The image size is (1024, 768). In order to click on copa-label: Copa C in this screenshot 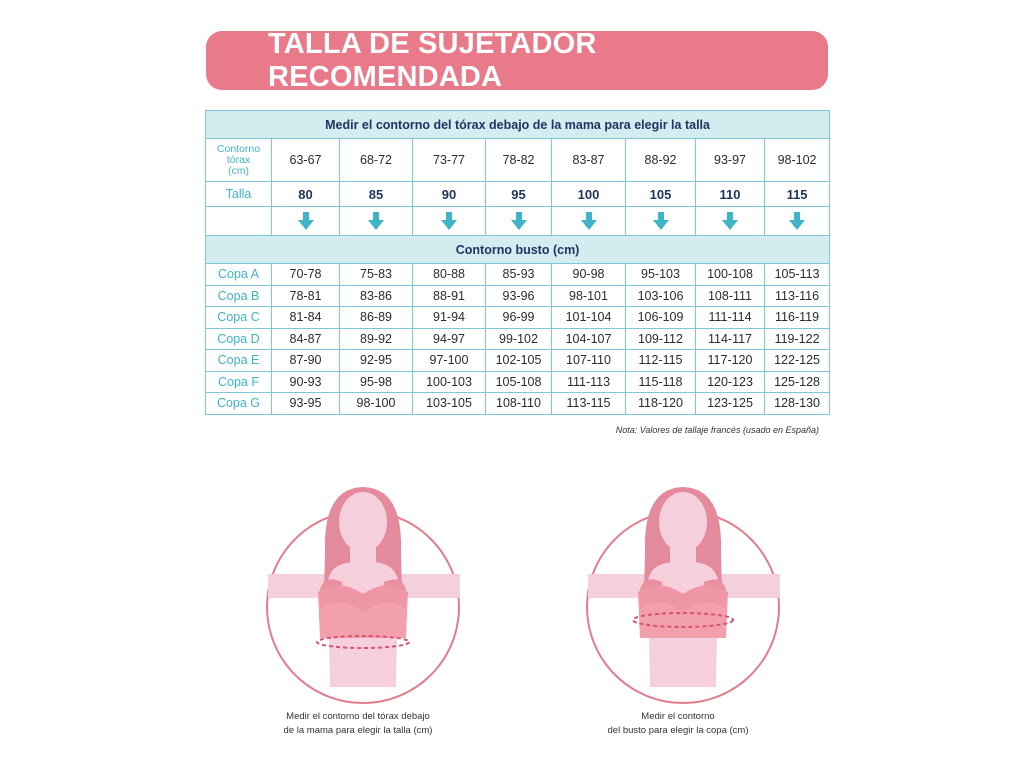, I will do `click(238, 317)`.